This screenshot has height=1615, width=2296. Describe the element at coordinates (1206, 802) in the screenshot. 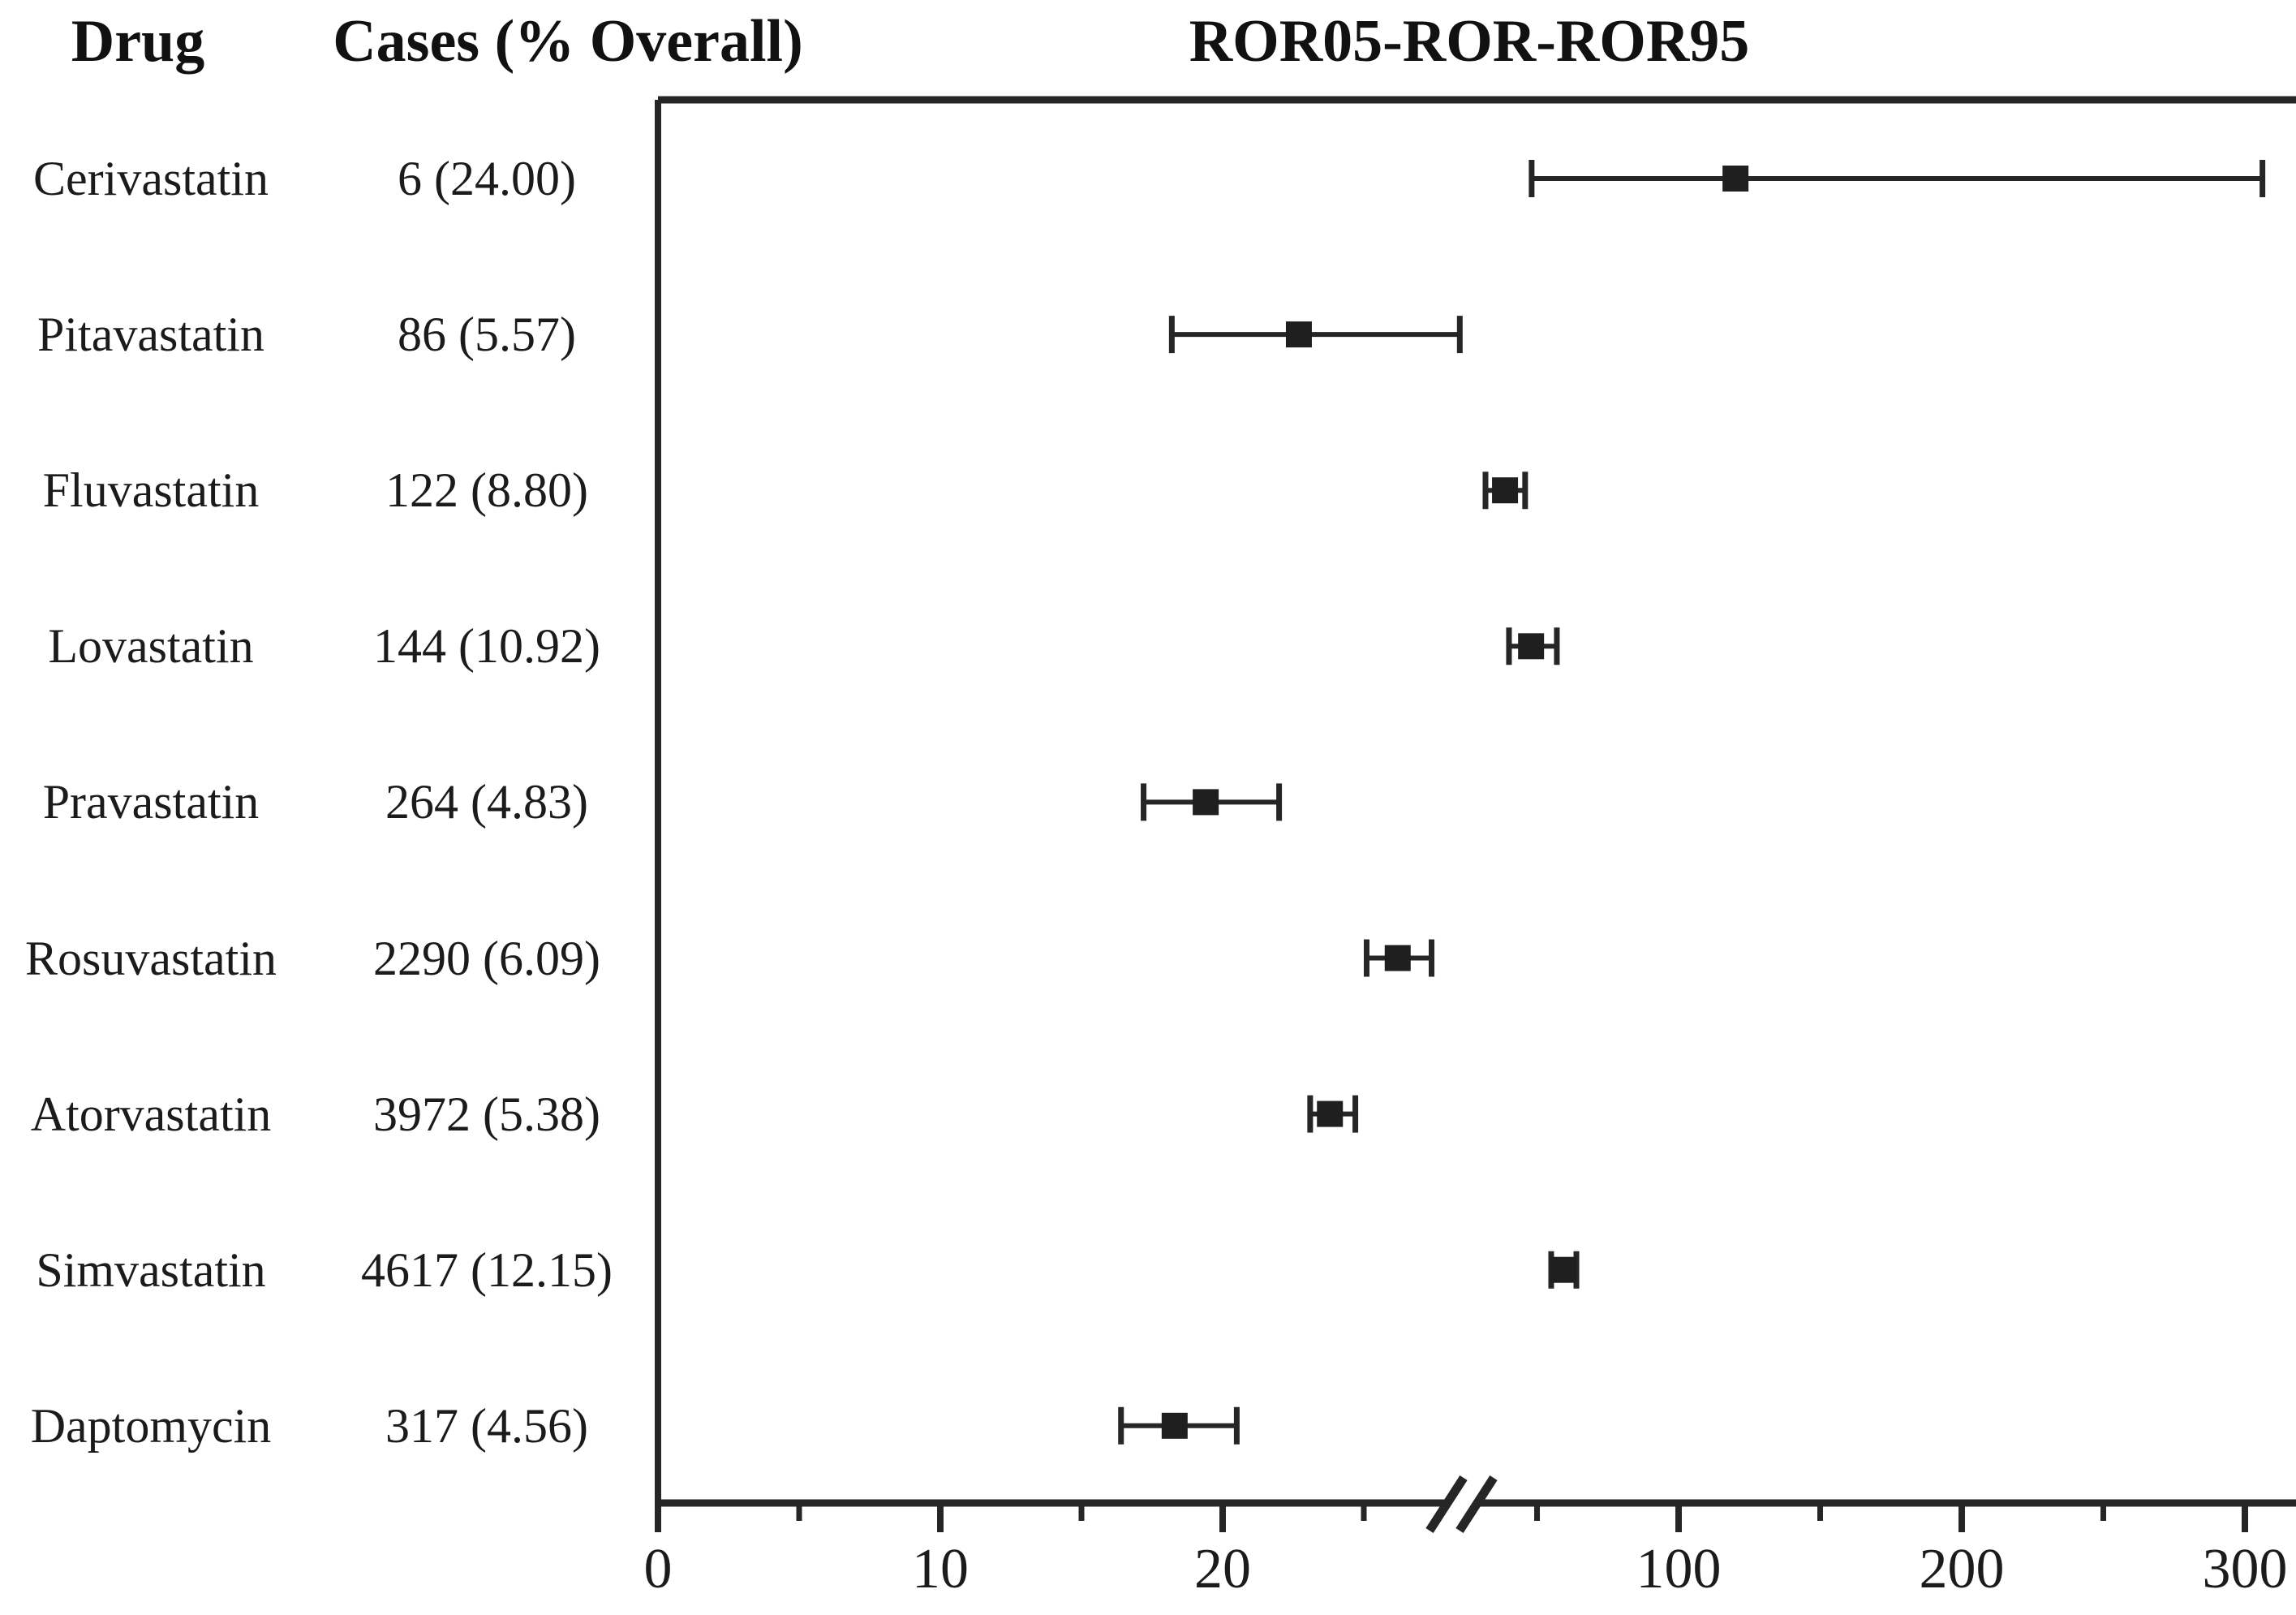

I see `ror-point-marker-pravastatin` at that location.